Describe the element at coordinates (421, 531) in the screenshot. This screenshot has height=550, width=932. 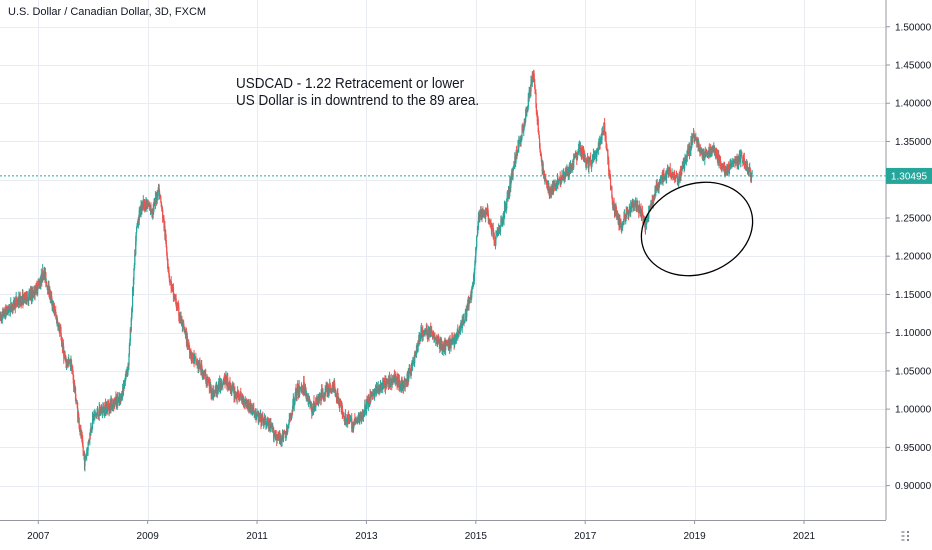
I see `time-axis: 2007 2009 2011 2013 2015 2017 2019 2021` at that location.